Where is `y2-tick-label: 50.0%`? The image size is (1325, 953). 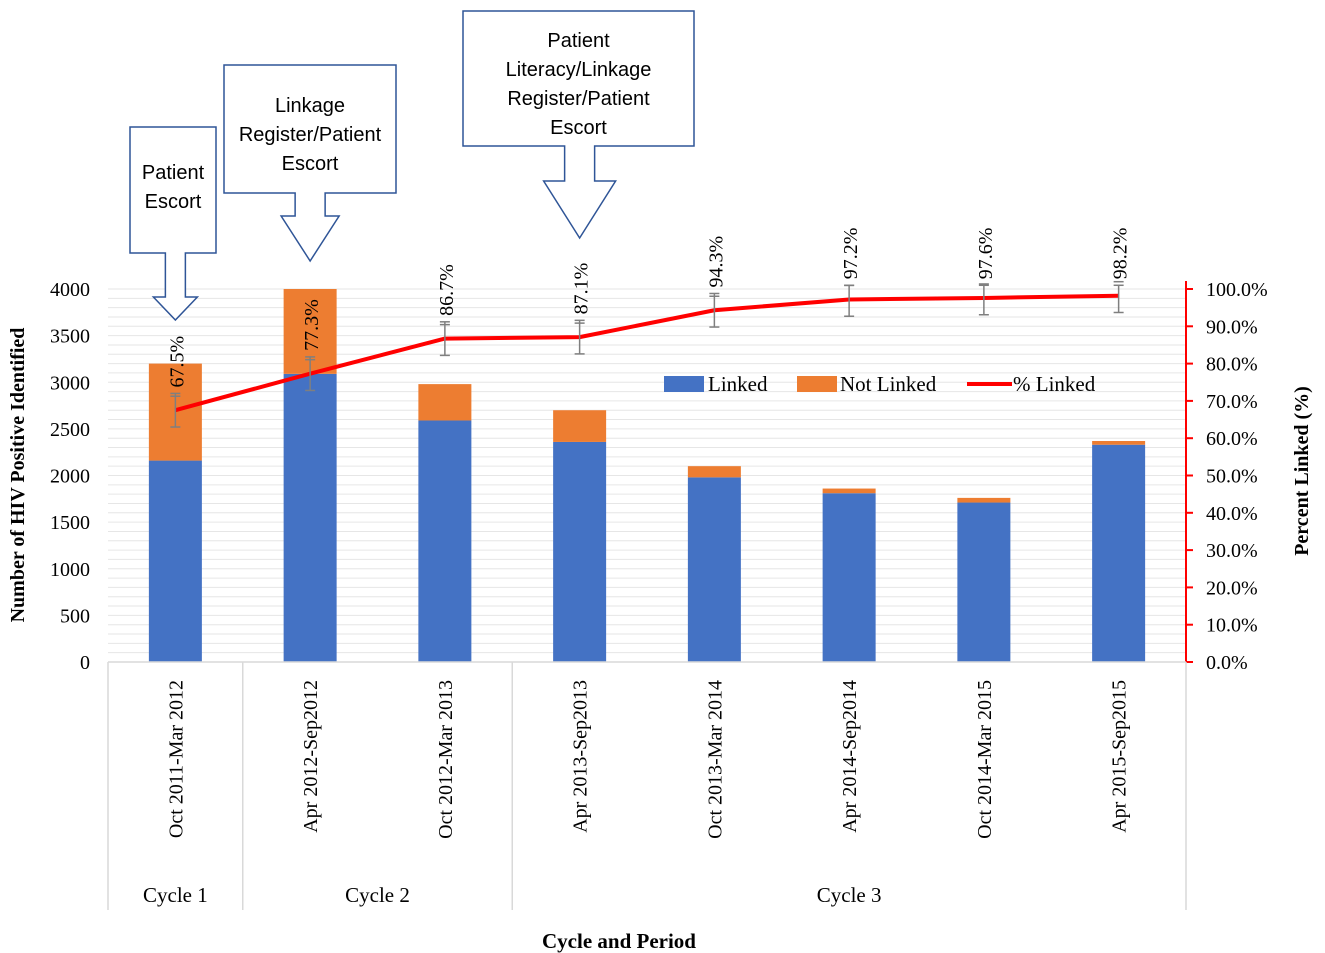
y2-tick-label: 50.0% is located at coordinates (1232, 477).